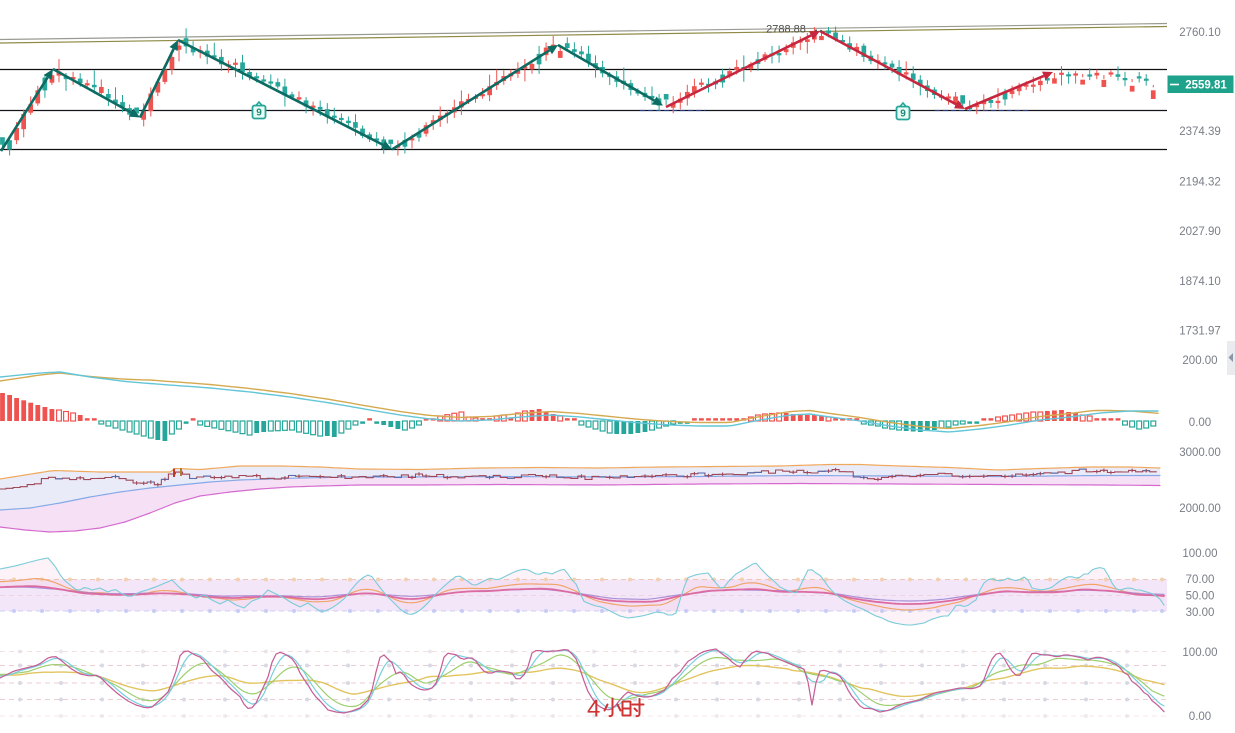 This screenshot has width=1235, height=733. Describe the element at coordinates (1200, 282) in the screenshot. I see `svg-text: 1874.10` at that location.